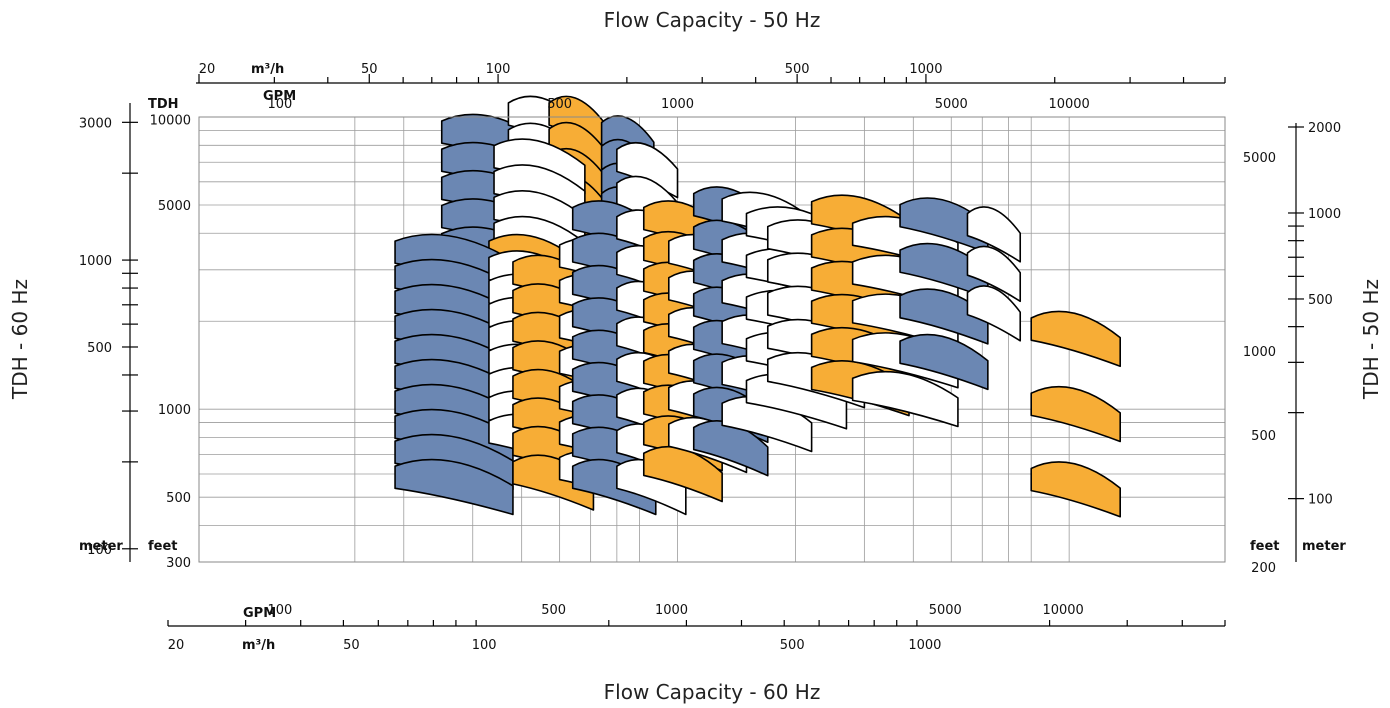 The width and height of the screenshot is (1390, 708). What do you see at coordinates (174, 206) in the screenshot?
I see `left-feet-tick-label: 5000` at bounding box center [174, 206].